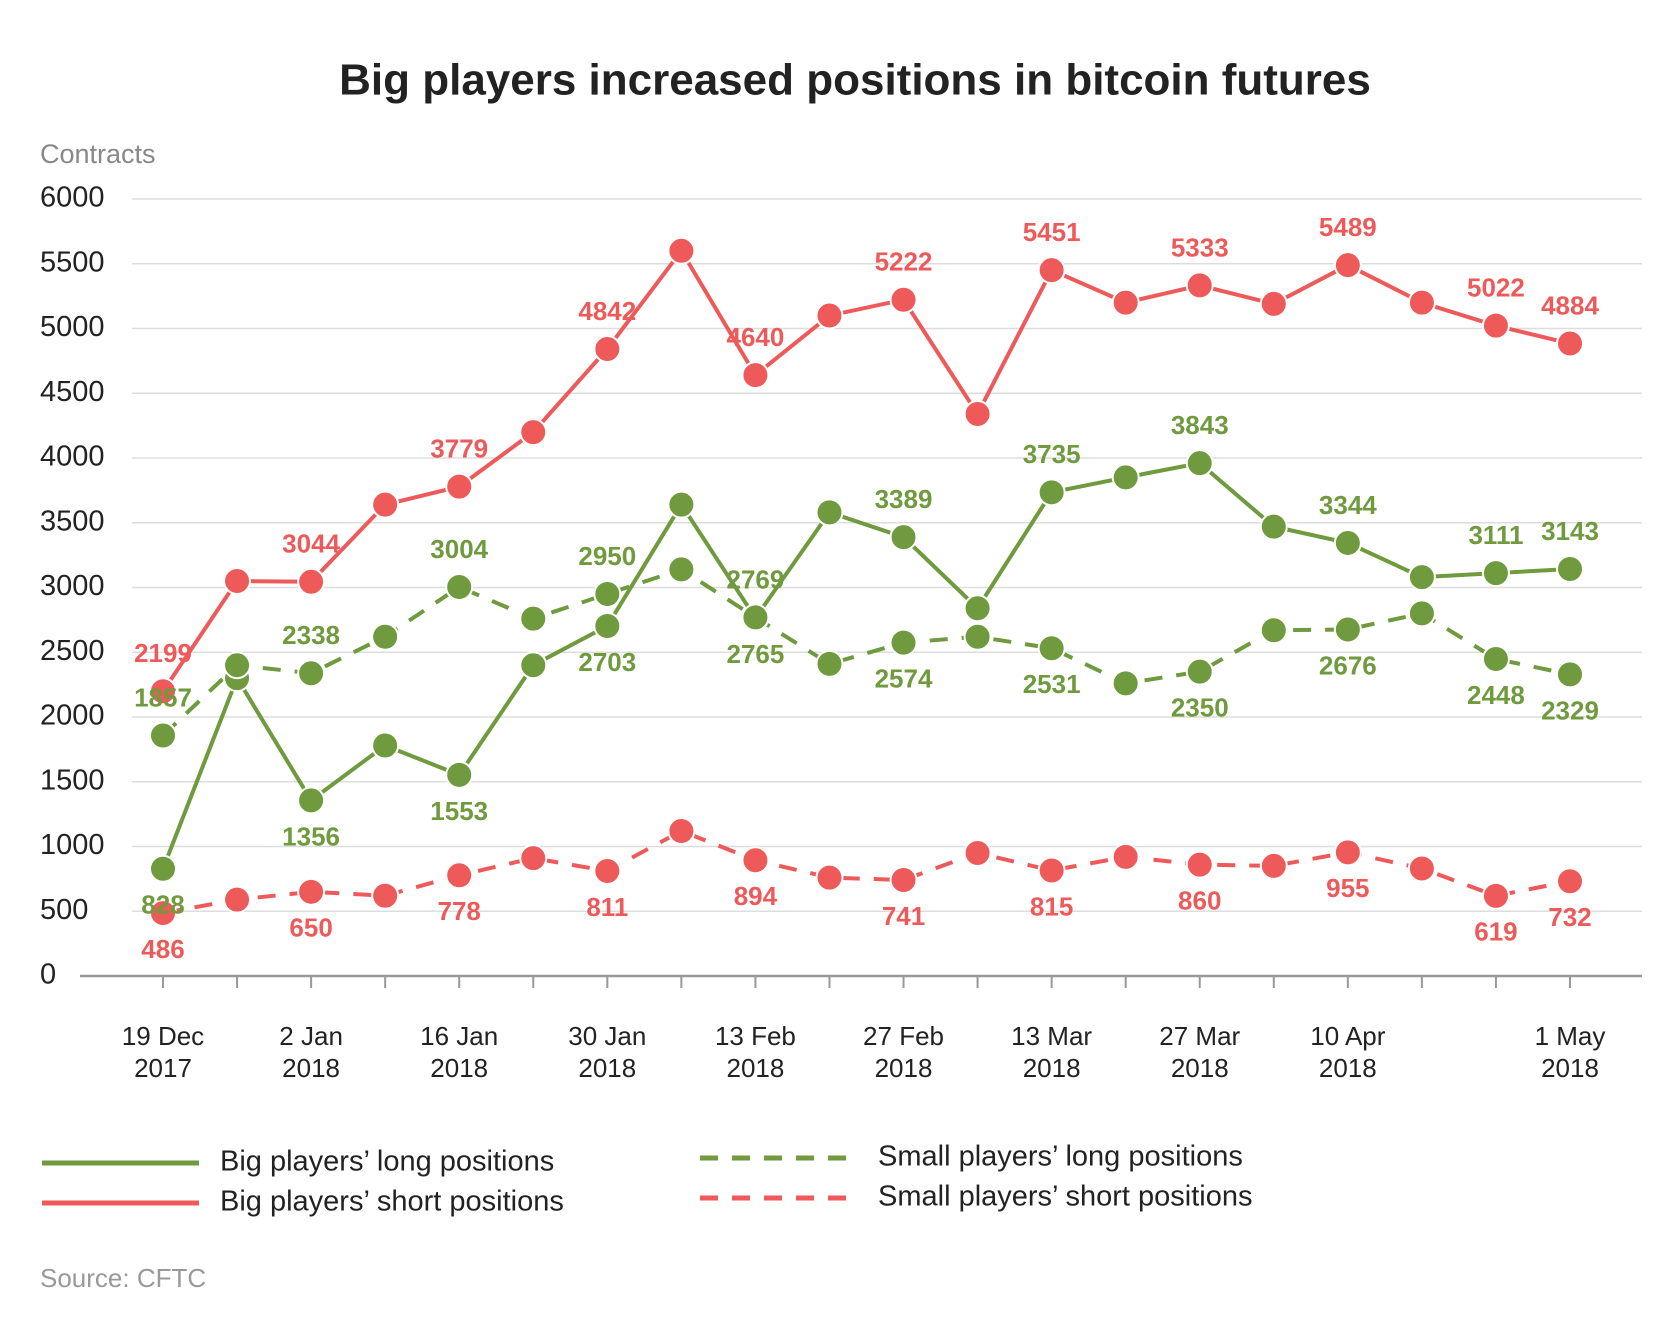 This screenshot has width=1668, height=1318. Describe the element at coordinates (1569, 917) in the screenshot. I see `data-label: 732` at that location.